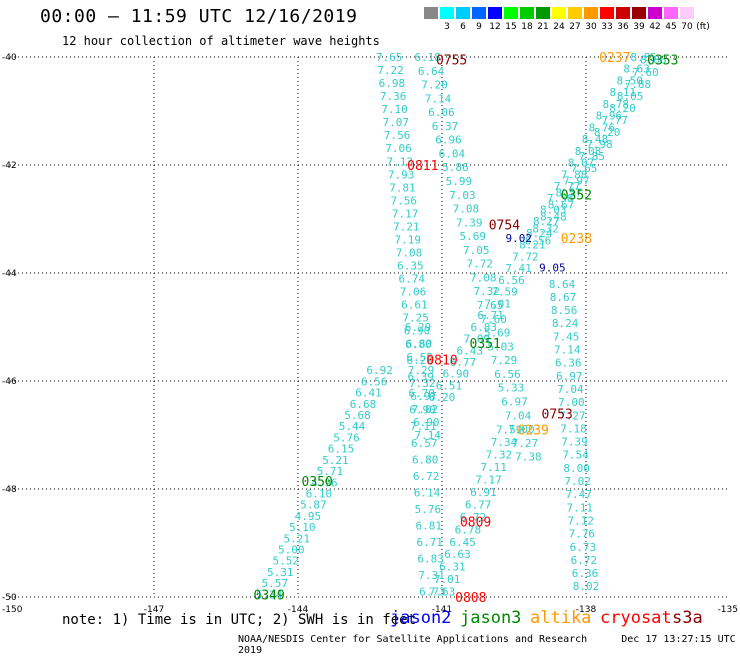 Image resolution: width=740 pixels, height=656 pixels. Describe the element at coordinates (335, 460) in the screenshot. I see `wave-height-value: 5.21` at that location.